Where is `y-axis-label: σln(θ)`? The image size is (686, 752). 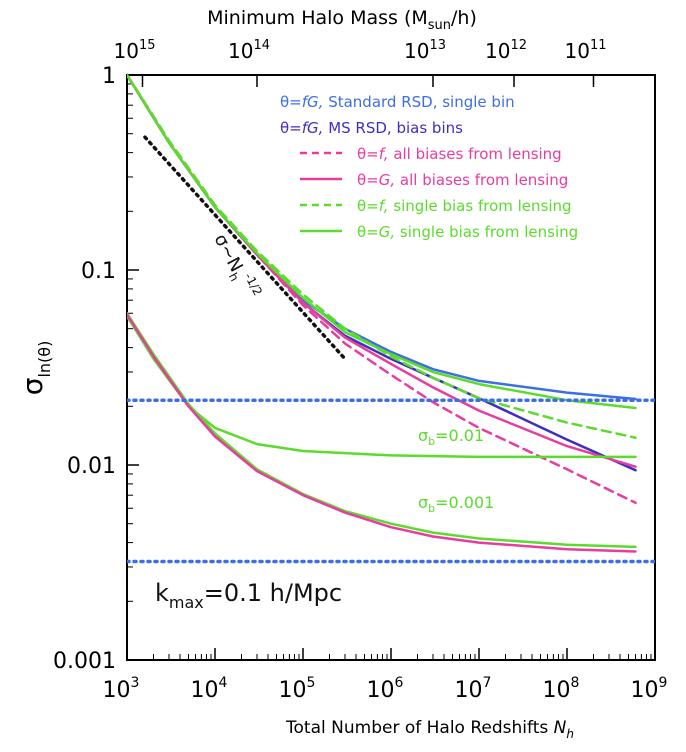 y-axis-label: σln(θ) is located at coordinates (35, 368).